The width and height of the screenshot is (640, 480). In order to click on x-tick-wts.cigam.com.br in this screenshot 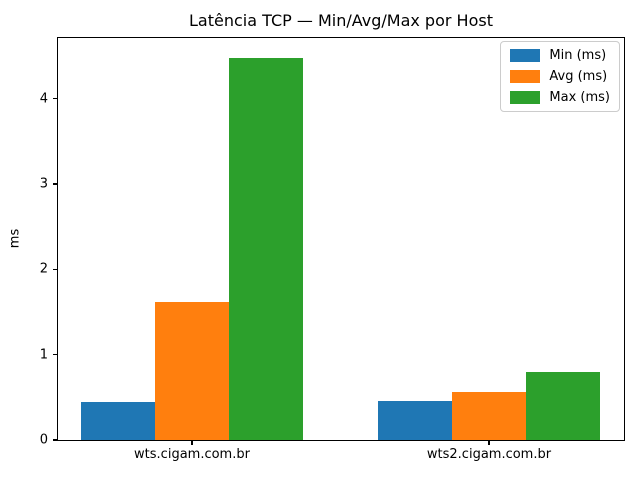, I will do `click(192, 442)`.